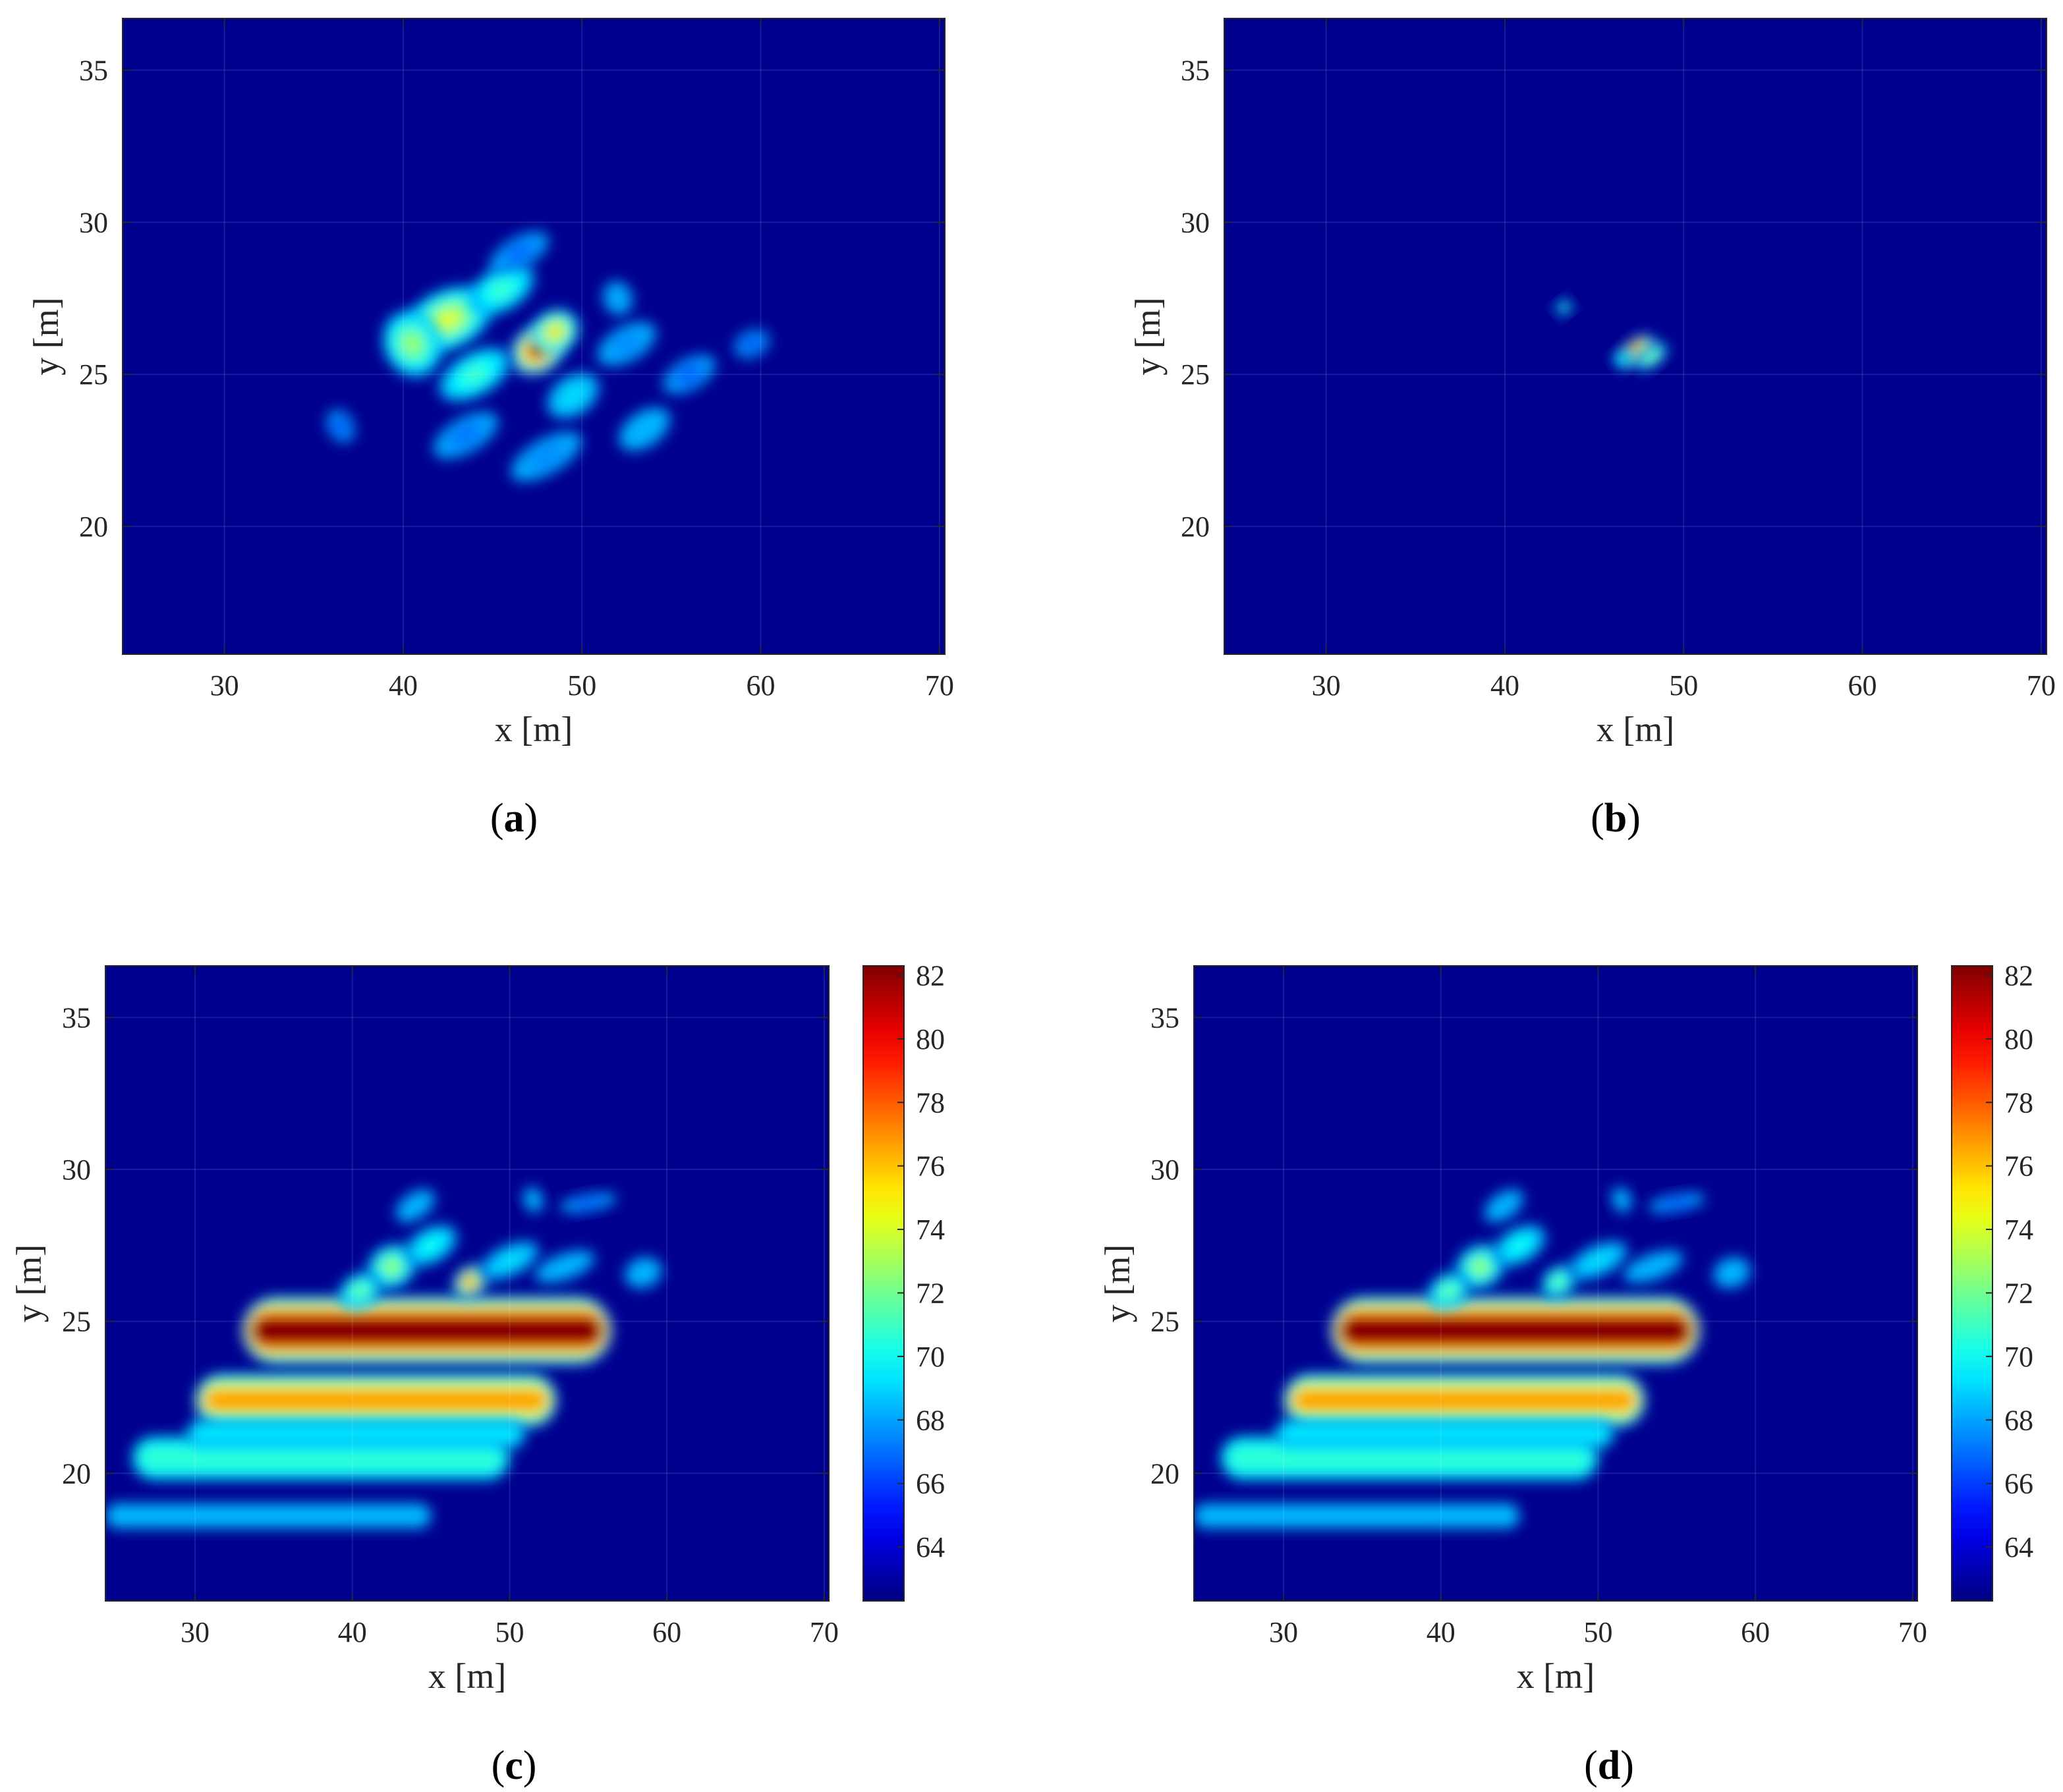  I want to click on panel-caption: (d), so click(1609, 1765).